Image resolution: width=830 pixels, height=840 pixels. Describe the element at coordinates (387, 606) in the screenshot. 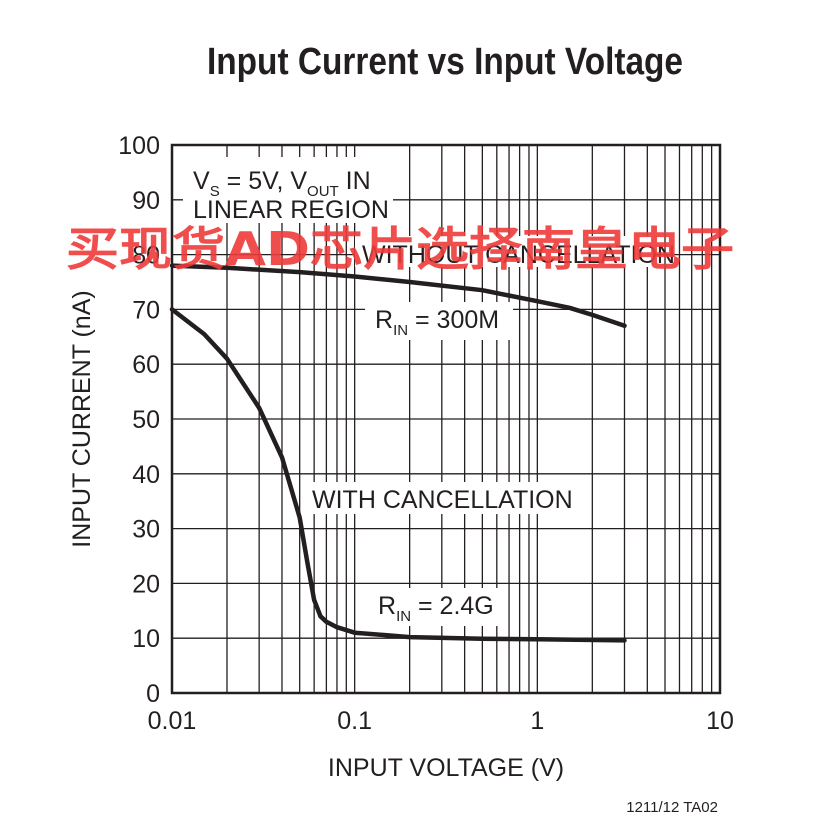

I see `rin-24g-r: R` at that location.